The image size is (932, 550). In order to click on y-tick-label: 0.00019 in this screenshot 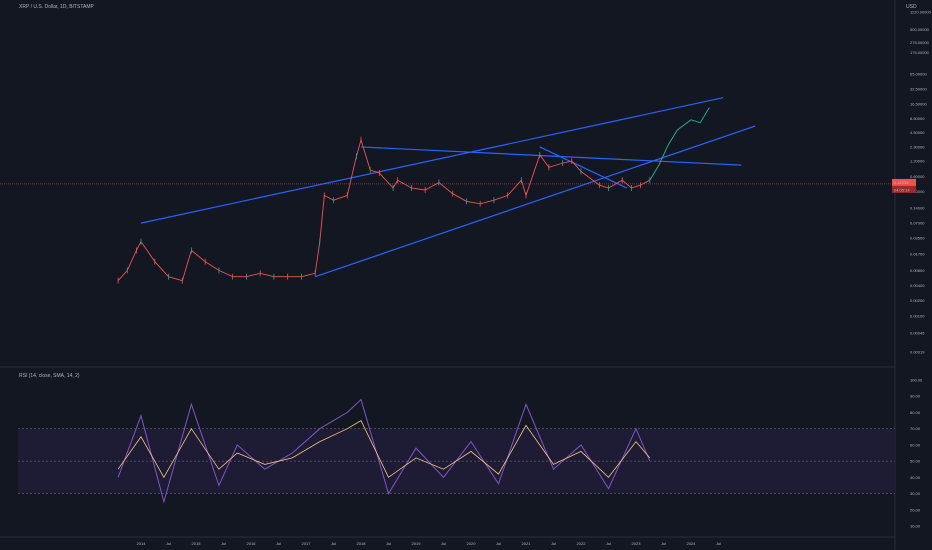, I will do `click(917, 352)`.